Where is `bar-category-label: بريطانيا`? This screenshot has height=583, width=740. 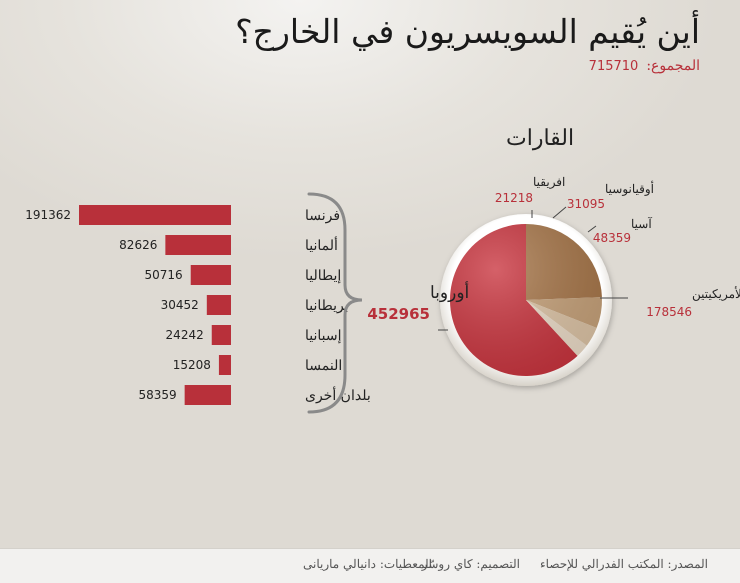
bar-category-label: بريطانيا is located at coordinates (327, 306).